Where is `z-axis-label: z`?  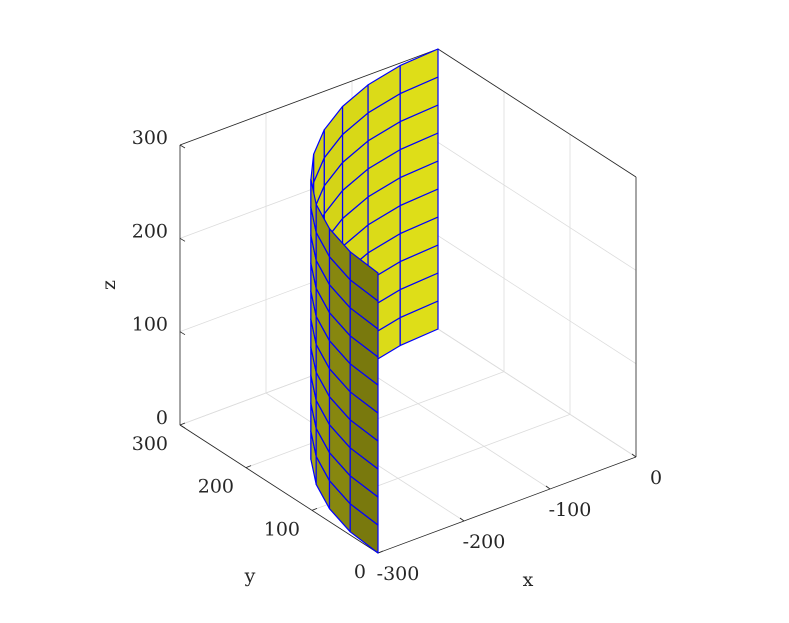 z-axis-label: z is located at coordinates (109, 285).